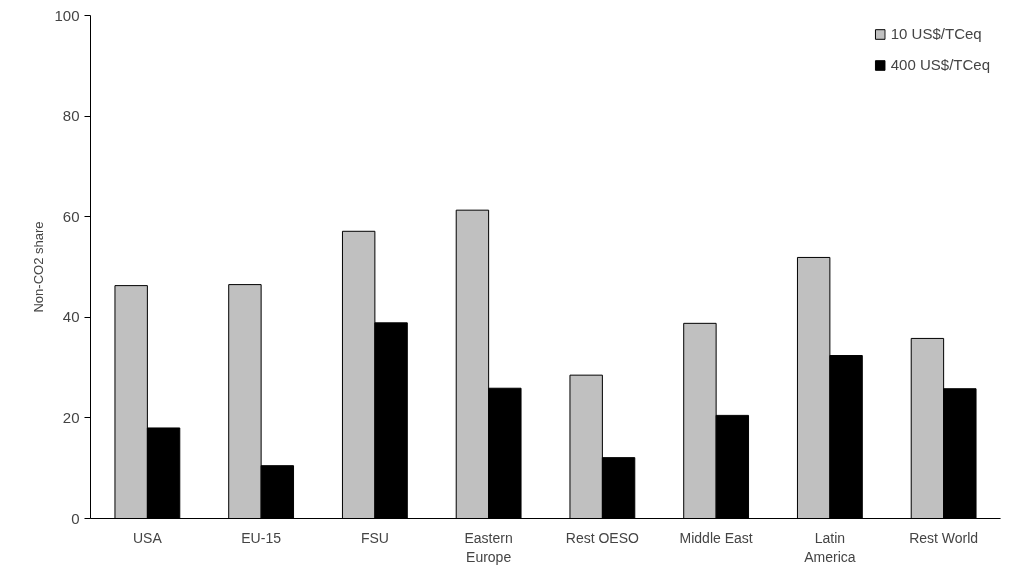  Describe the element at coordinates (71, 417) in the screenshot. I see `y-tick-label: 20` at that location.